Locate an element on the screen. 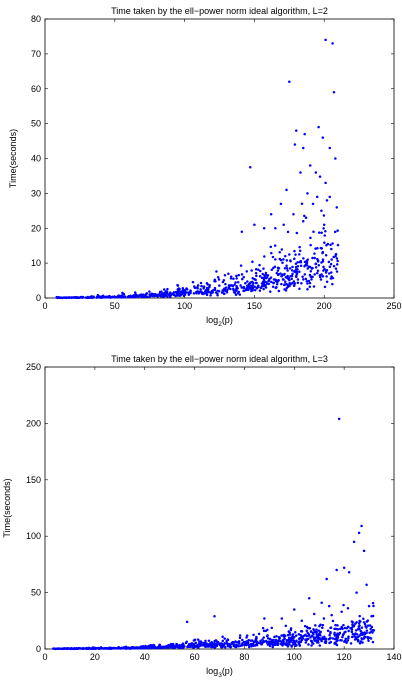  x-tick-label: 100 is located at coordinates (184, 306).